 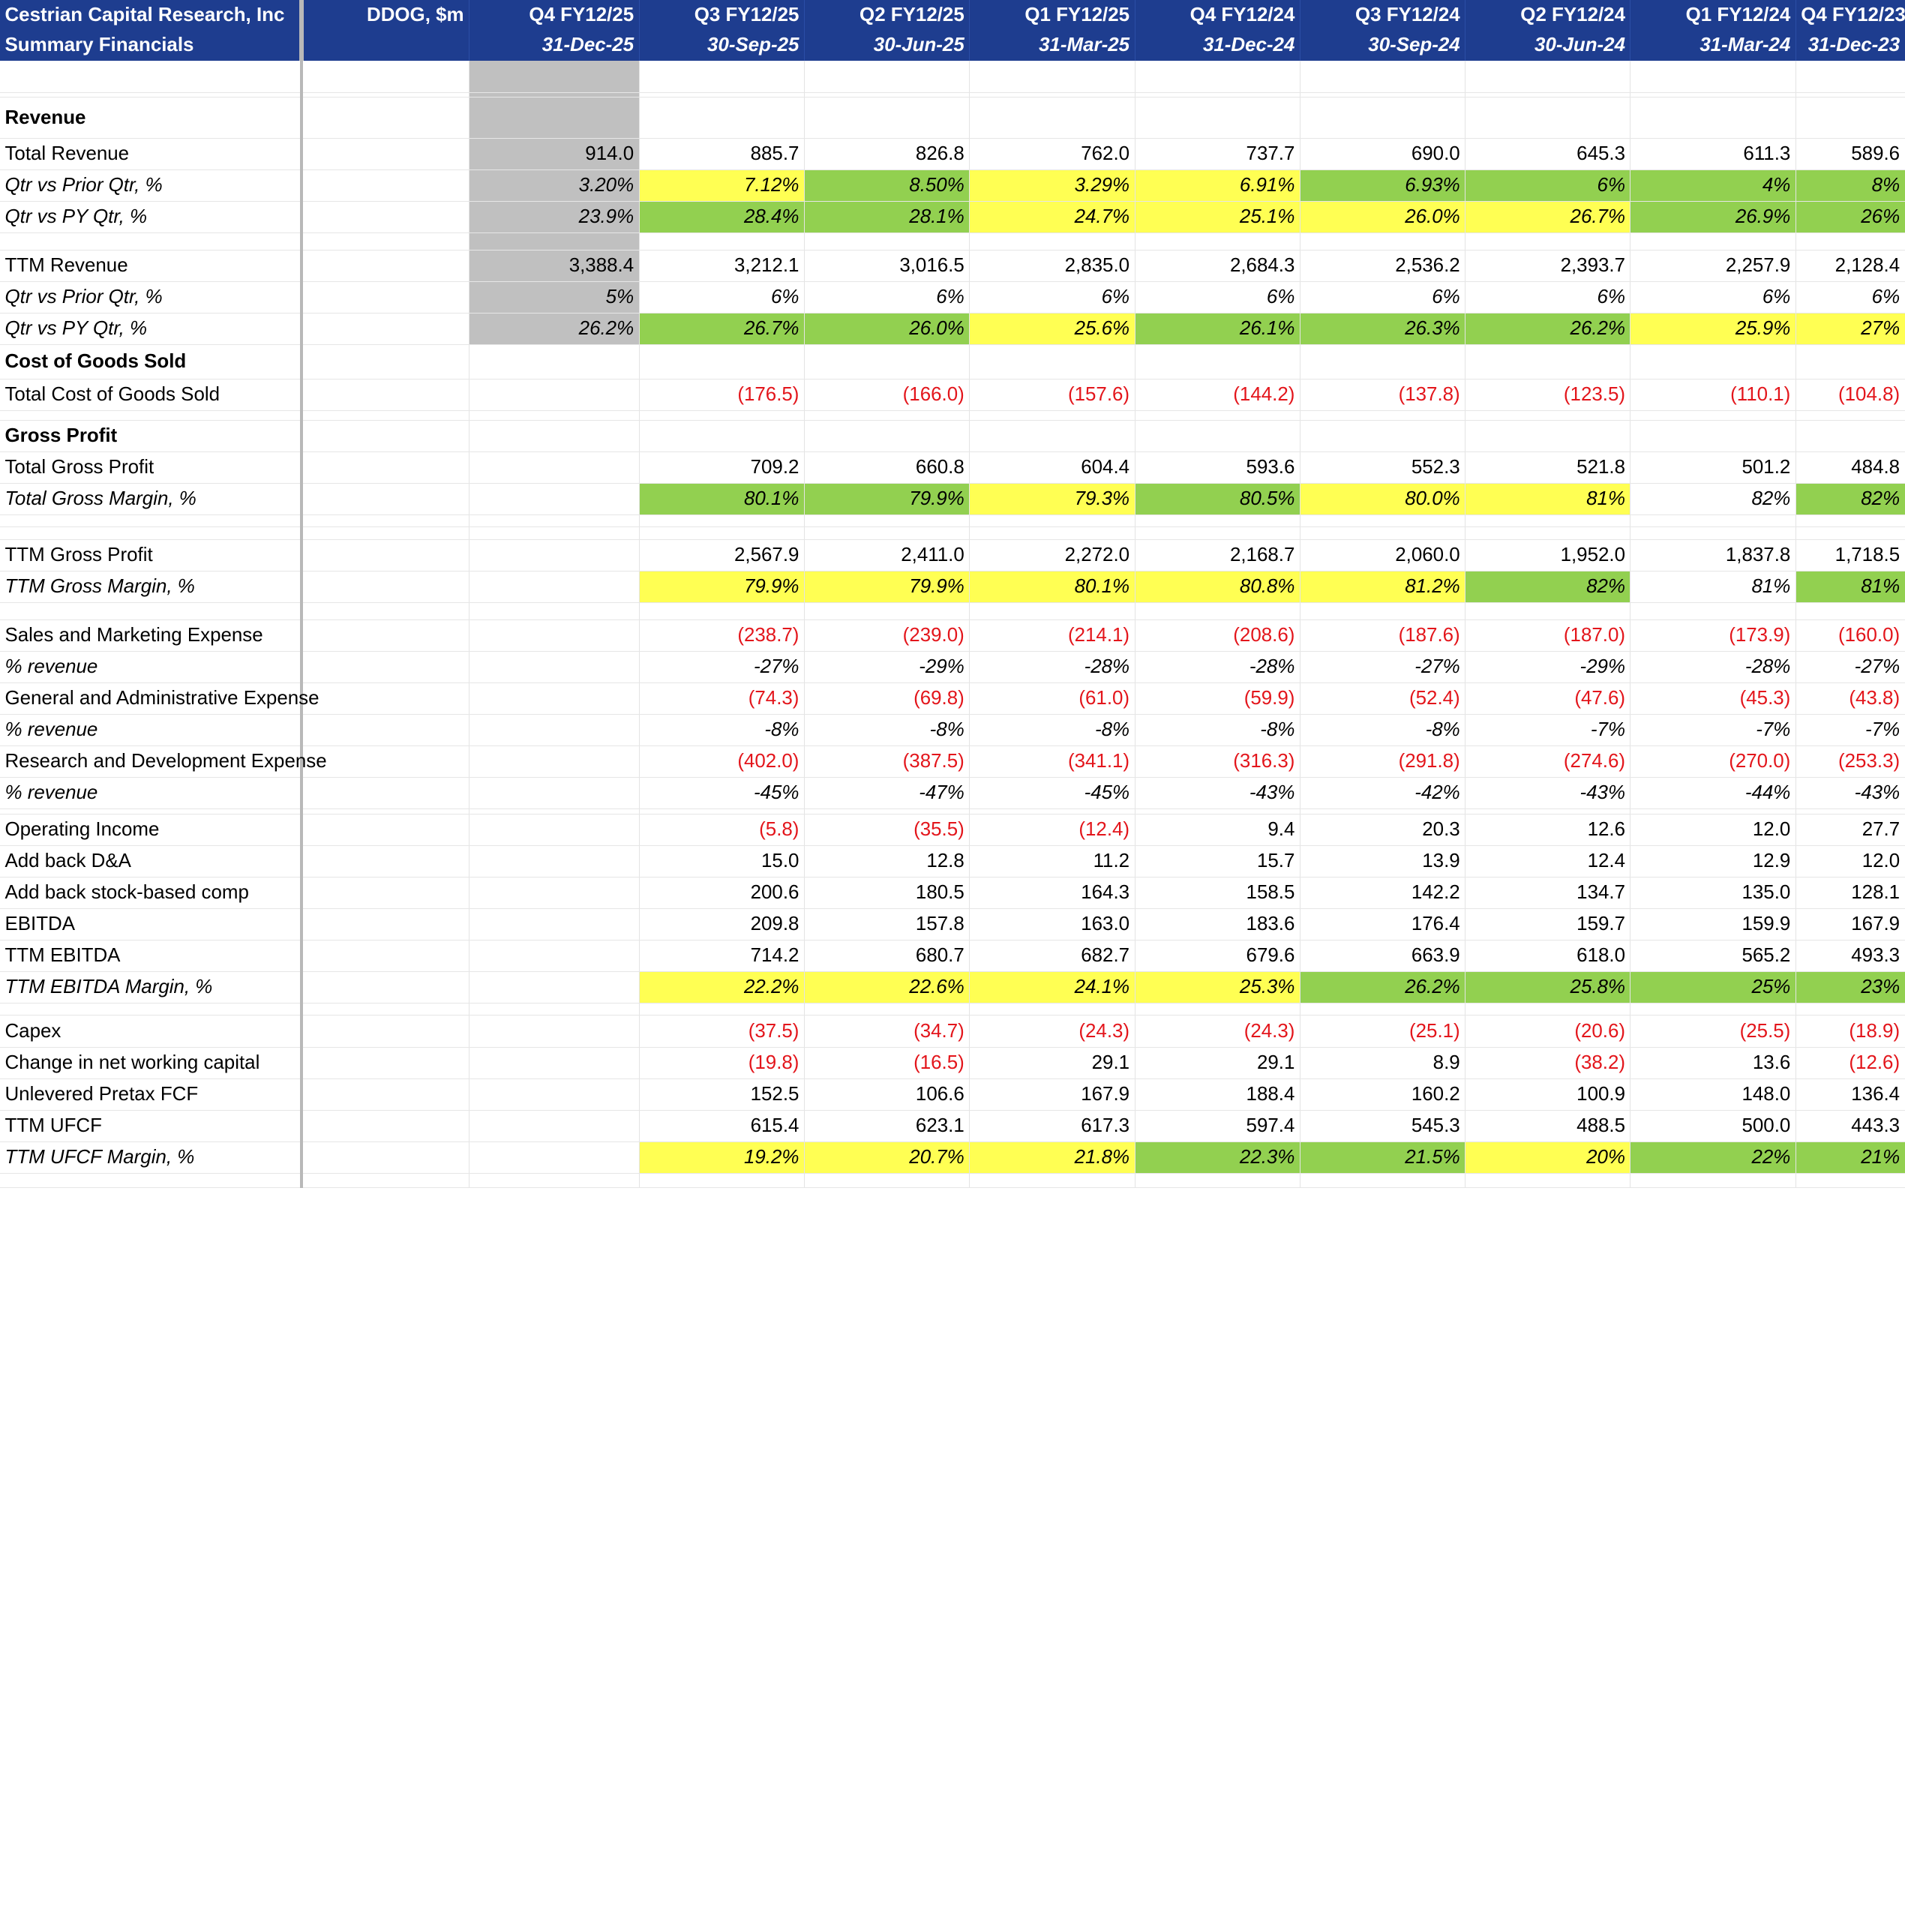 What do you see at coordinates (1548, 499) in the screenshot?
I see `value-cell: 81%` at bounding box center [1548, 499].